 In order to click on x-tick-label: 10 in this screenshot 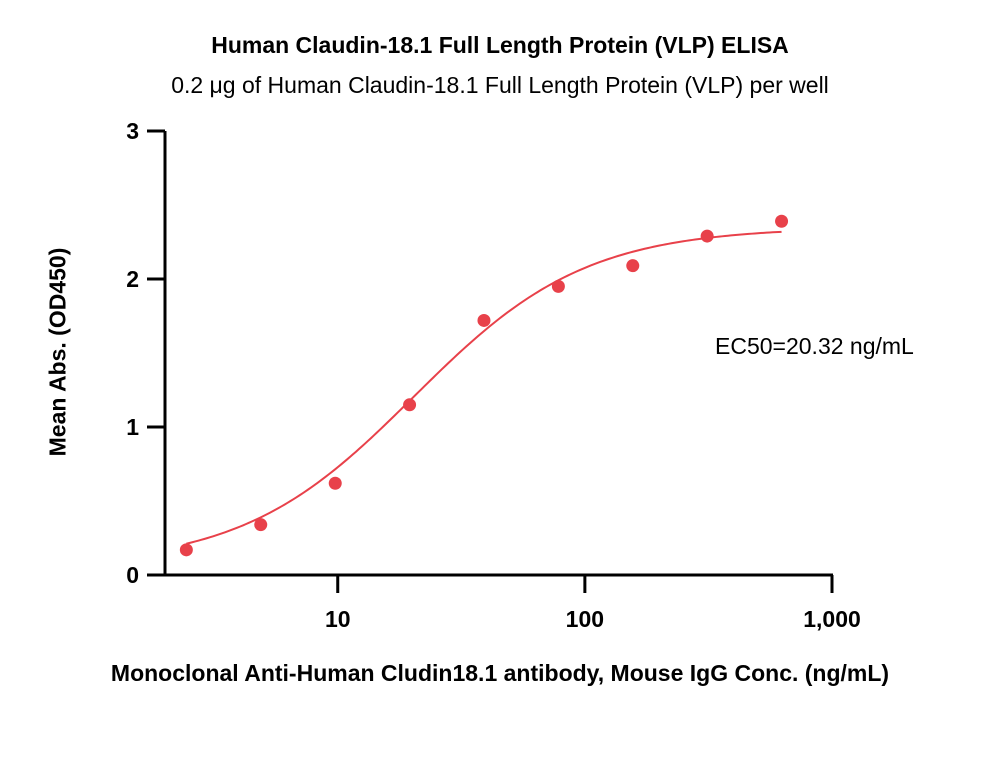, I will do `click(338, 619)`.